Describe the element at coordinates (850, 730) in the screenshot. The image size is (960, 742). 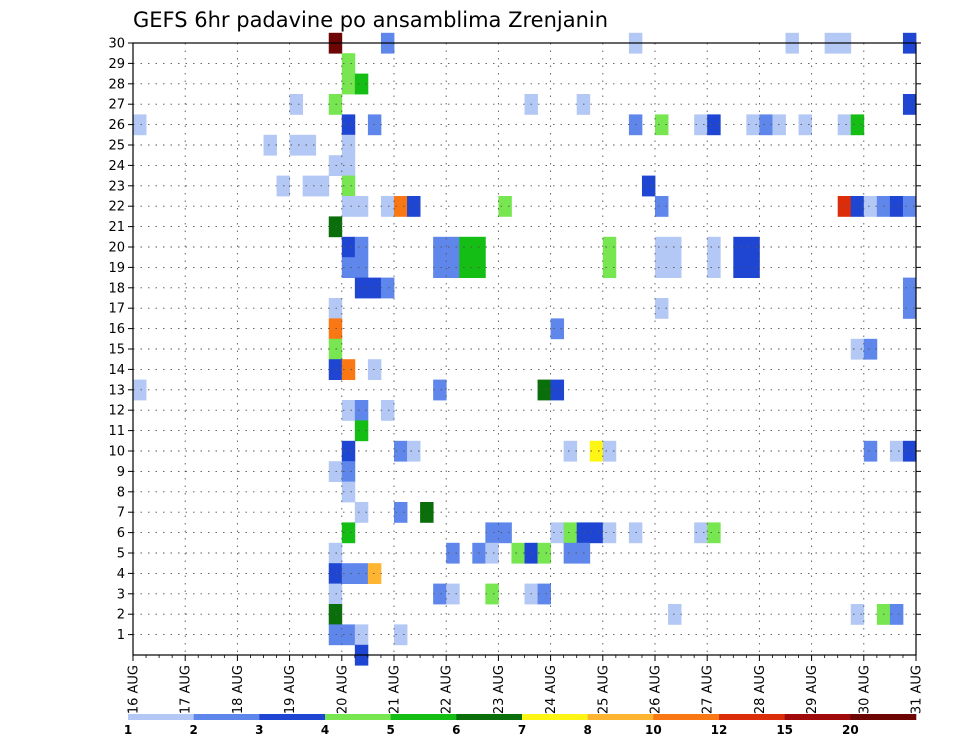
I see `colorbar-label: 20` at that location.